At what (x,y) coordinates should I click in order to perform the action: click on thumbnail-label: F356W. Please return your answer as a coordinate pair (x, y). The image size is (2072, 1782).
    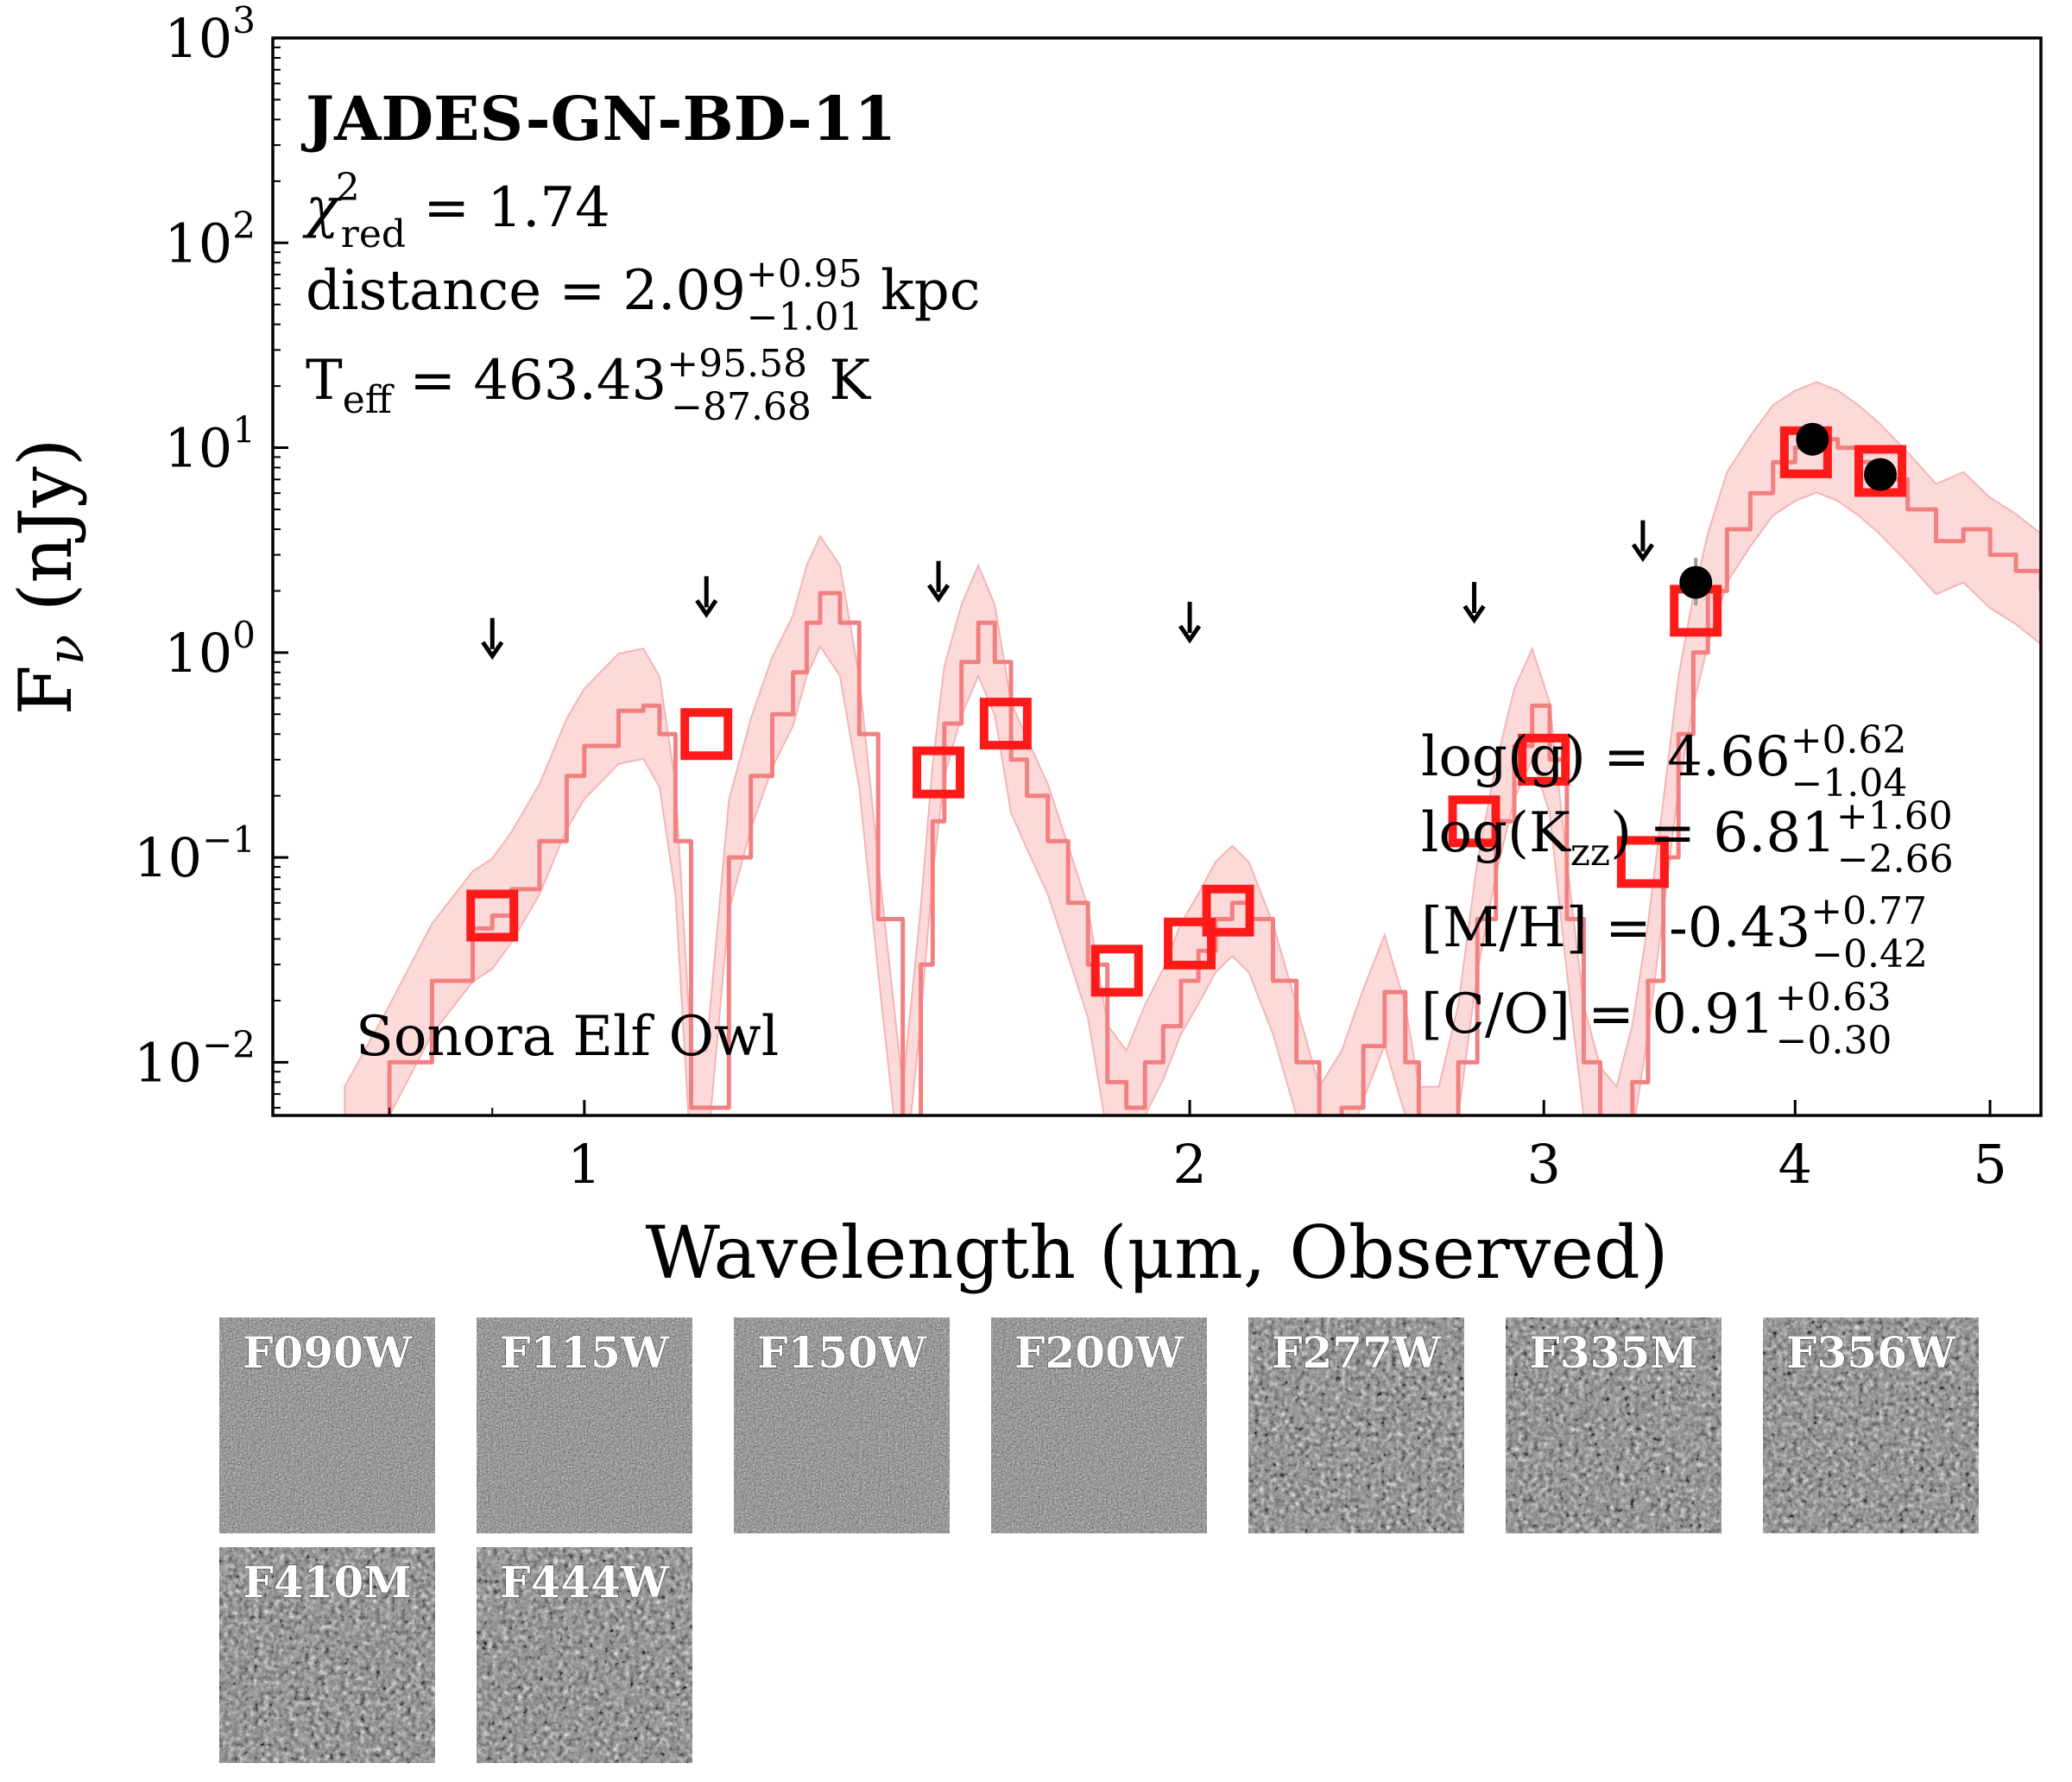
    Looking at the image, I should click on (1871, 1352).